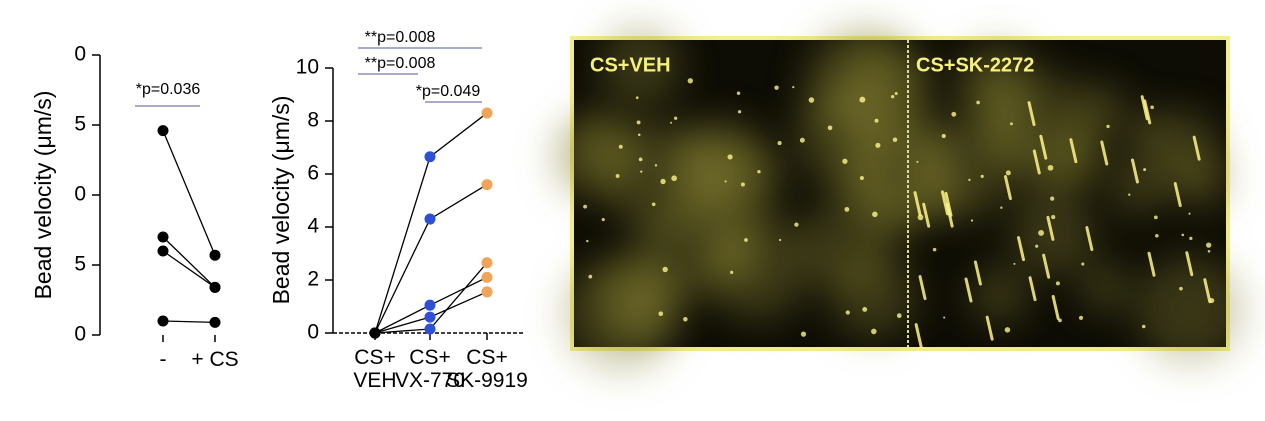  I want to click on y-tick-label: 4, so click(313, 226).